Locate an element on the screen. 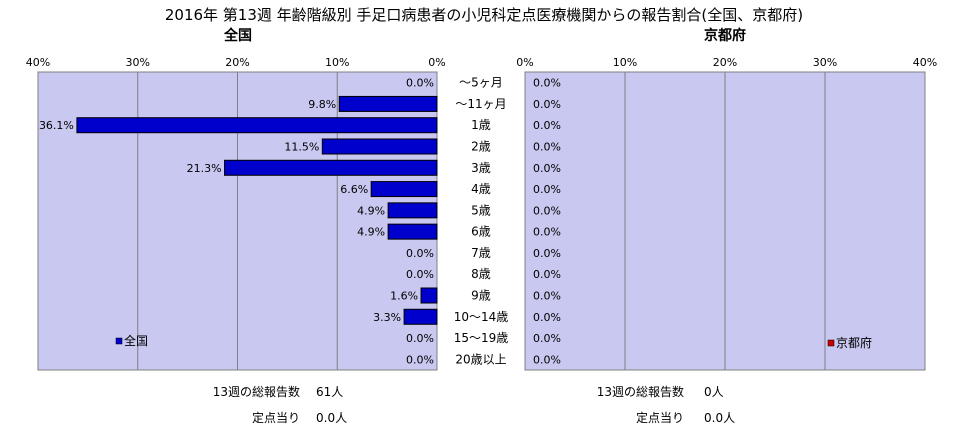 Image resolution: width=968 pixels, height=430 pixels. legend-swatch-national is located at coordinates (119, 341).